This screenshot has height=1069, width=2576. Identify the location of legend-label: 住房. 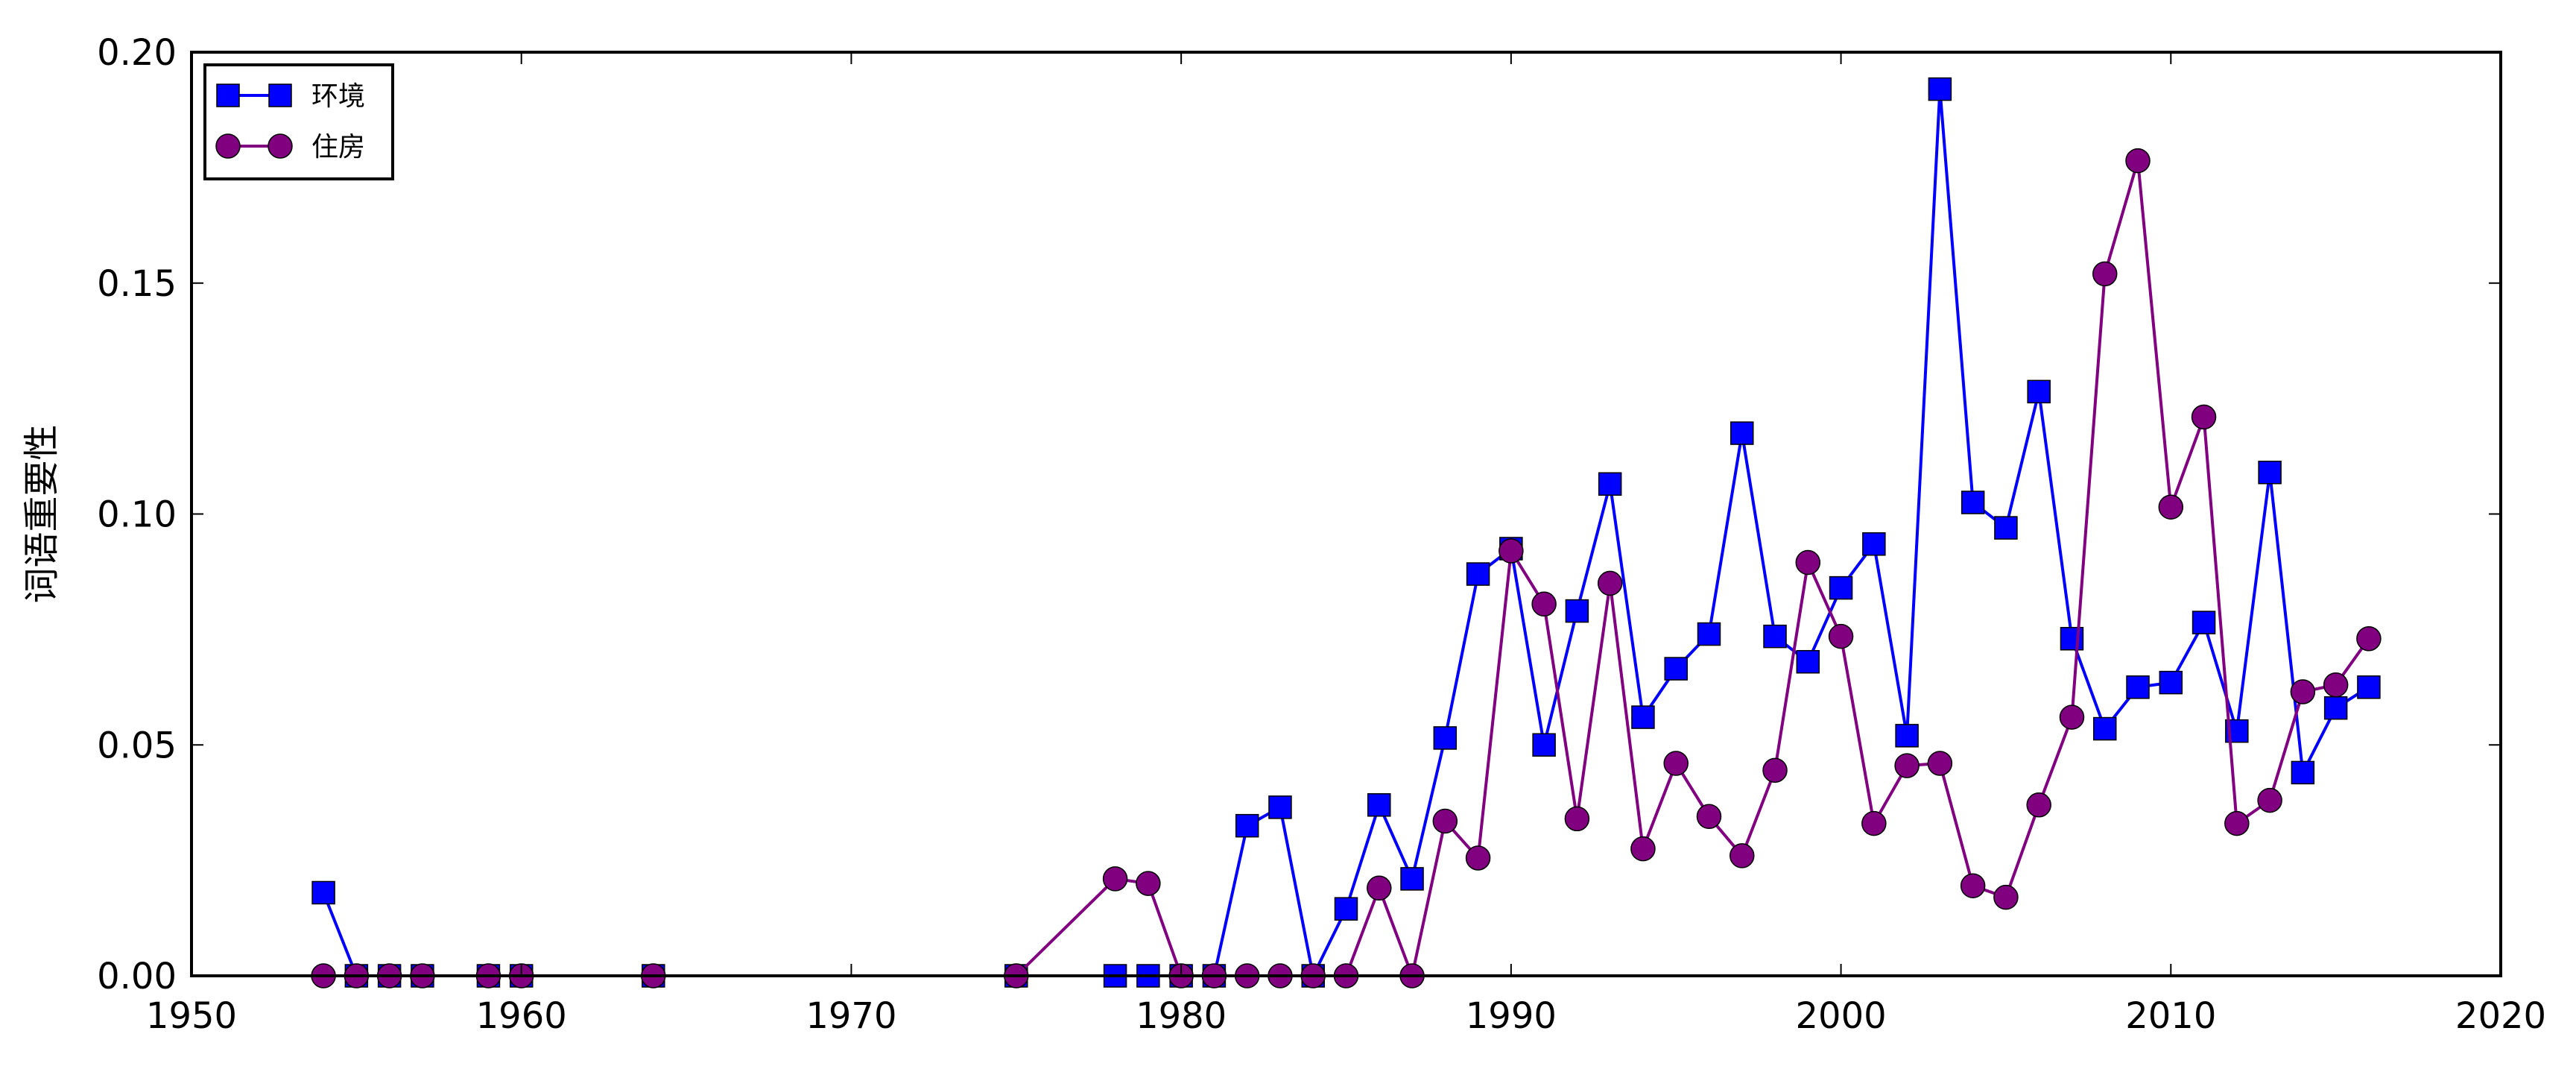
(338, 147).